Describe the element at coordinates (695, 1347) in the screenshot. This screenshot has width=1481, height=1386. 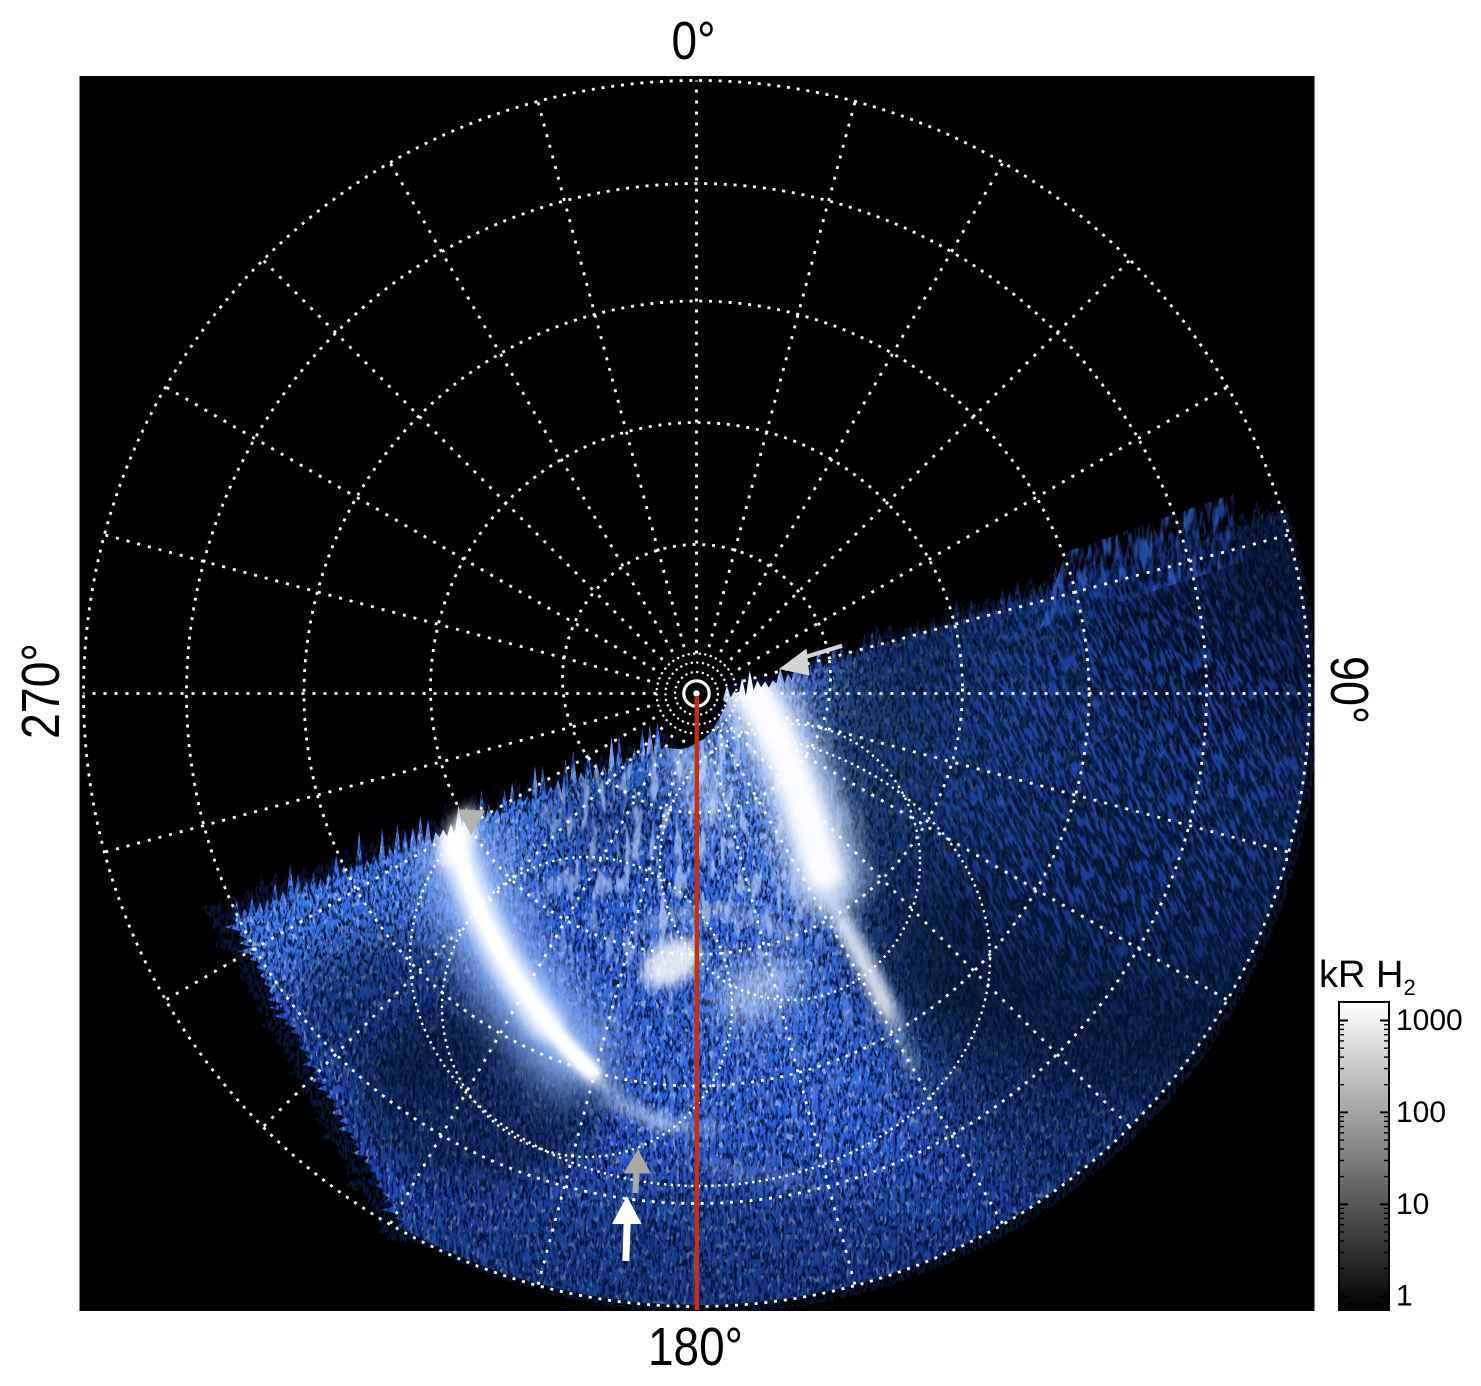
I see `svg-text: 180°` at that location.